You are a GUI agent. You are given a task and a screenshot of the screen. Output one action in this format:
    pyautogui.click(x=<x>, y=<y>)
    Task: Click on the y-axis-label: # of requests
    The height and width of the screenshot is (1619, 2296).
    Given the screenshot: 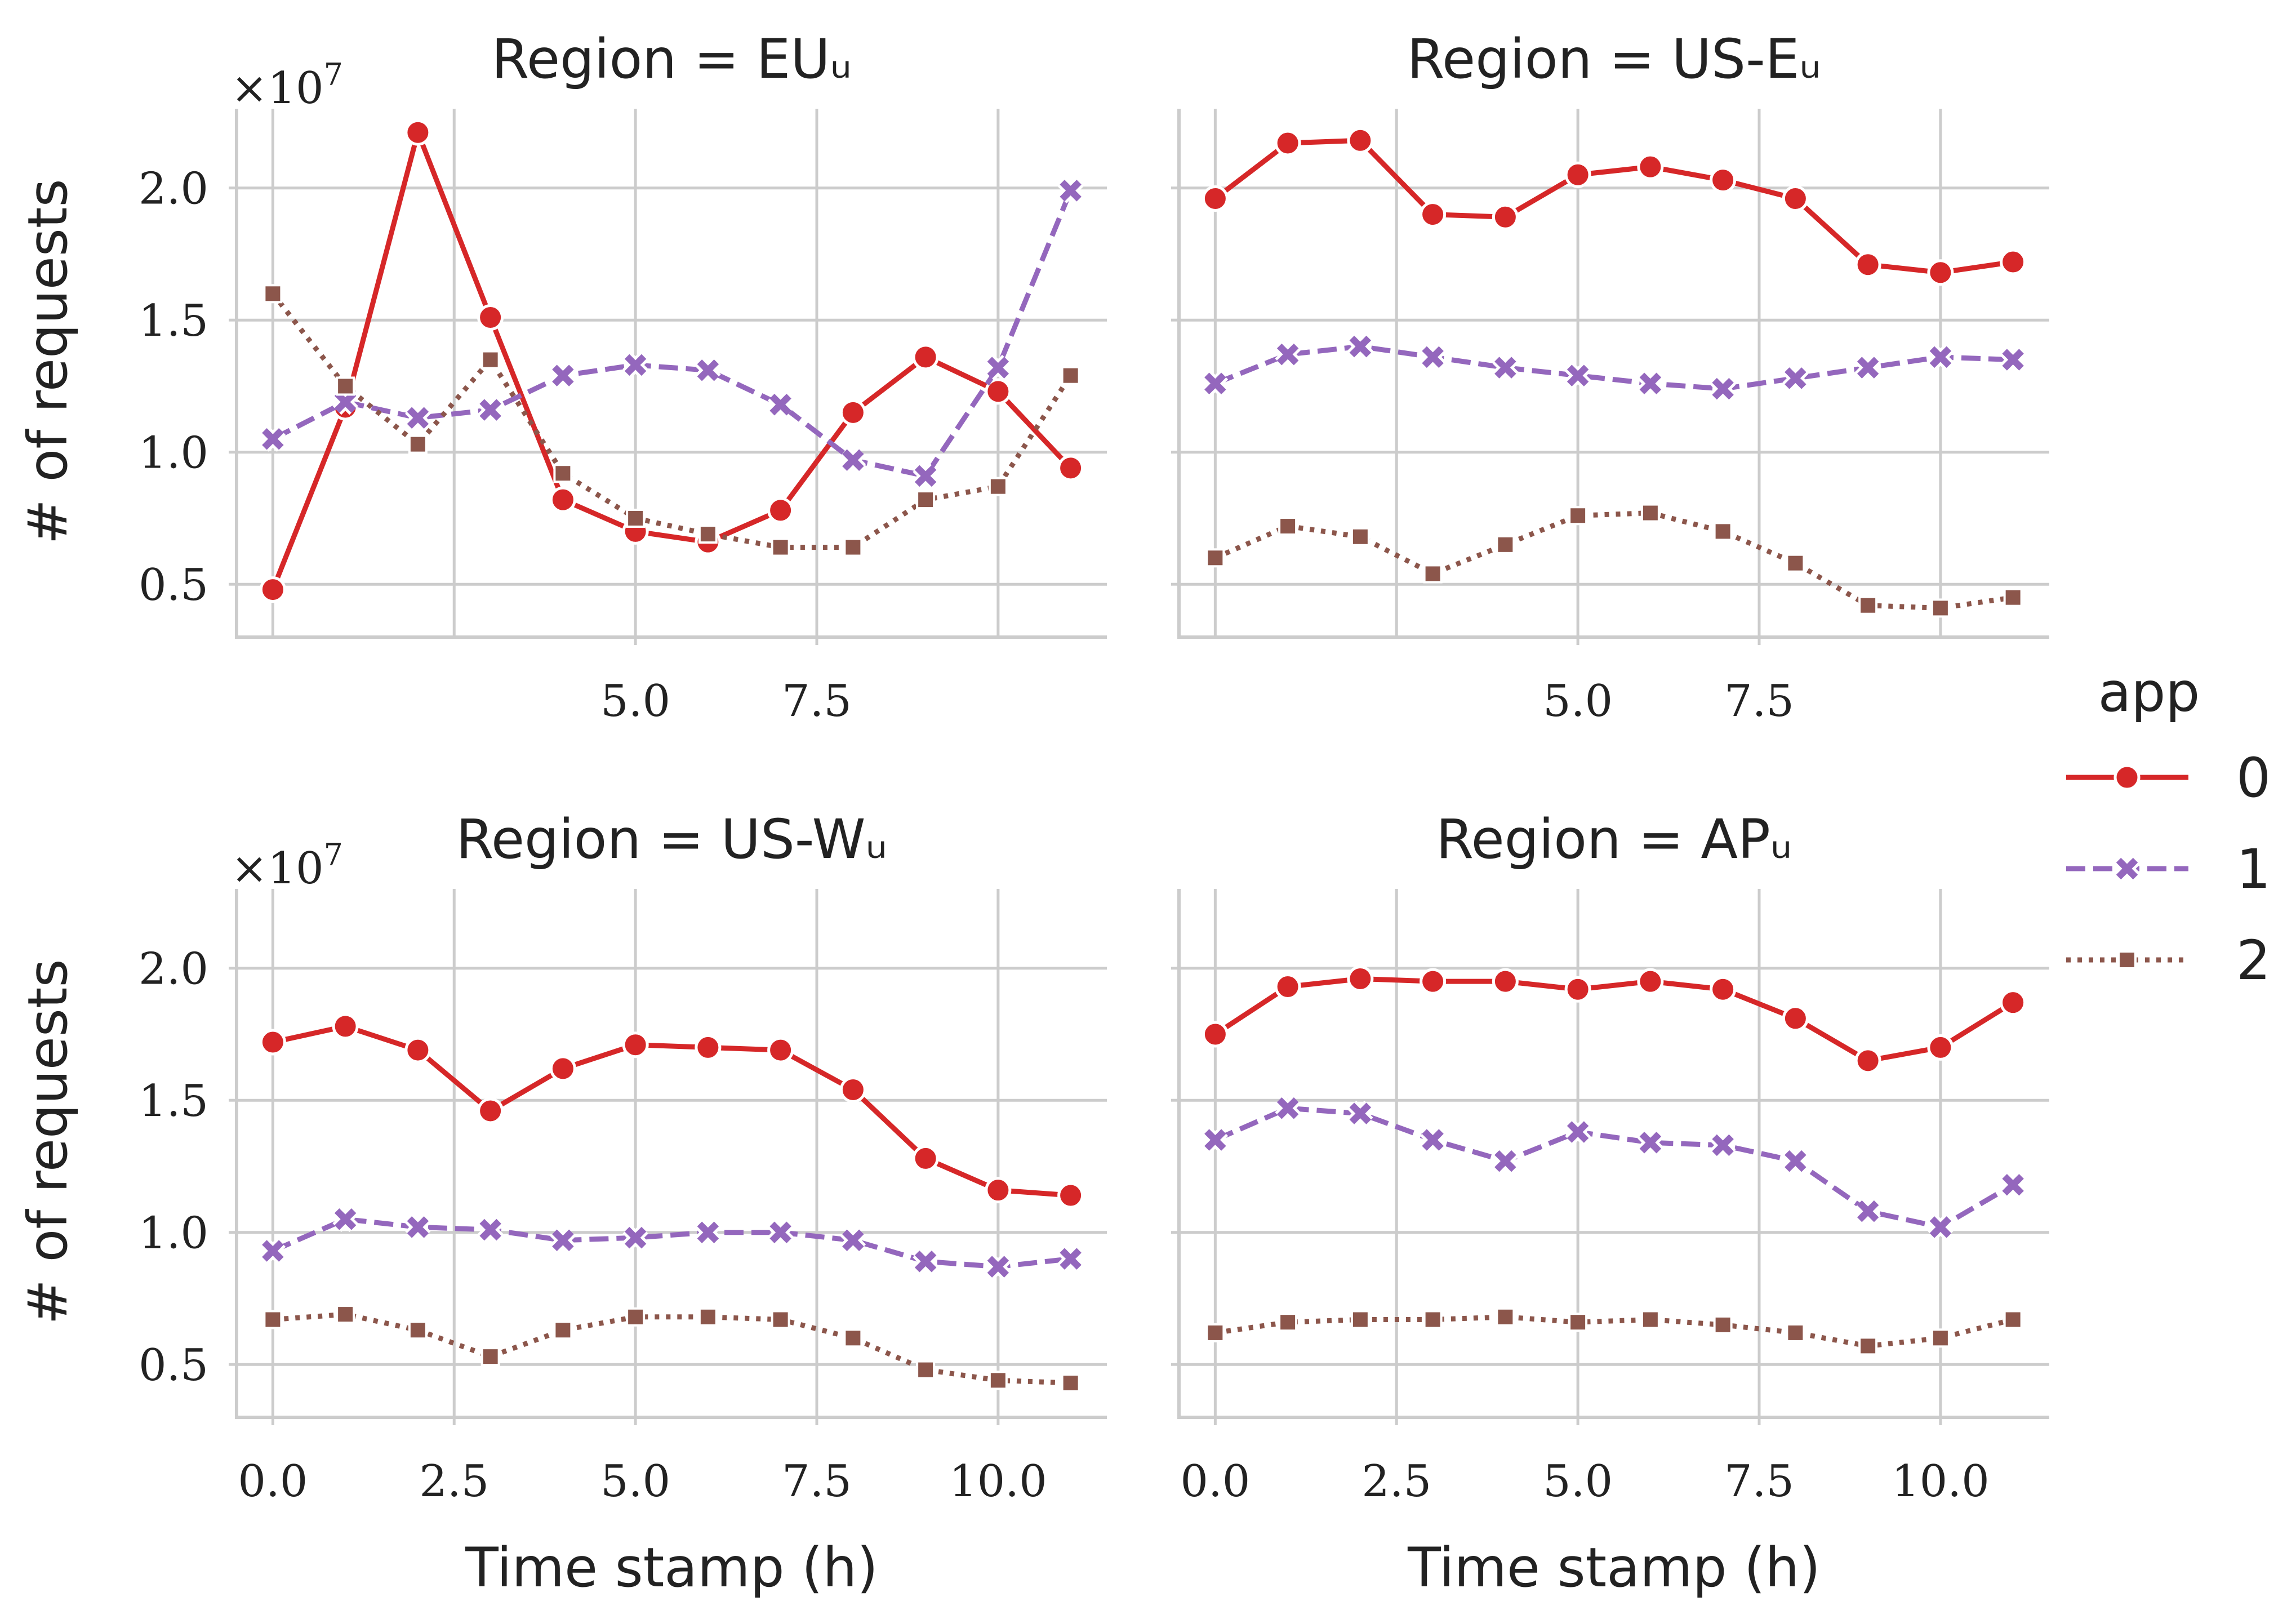 What is the action you would take?
    pyautogui.click(x=47, y=1142)
    